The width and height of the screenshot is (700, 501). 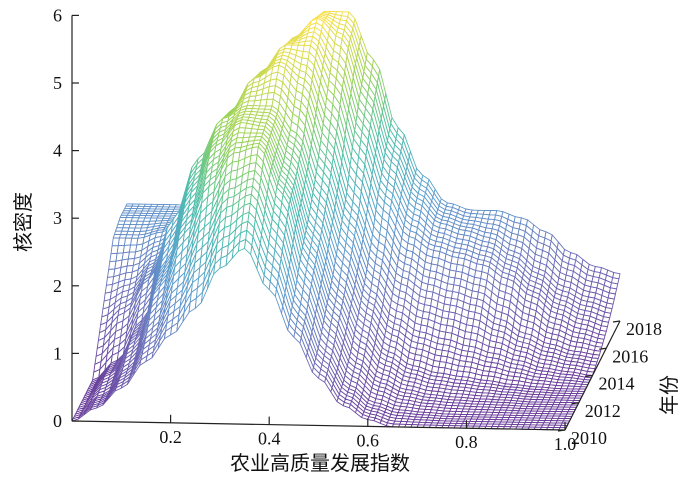 I want to click on x-axis-line, so click(x=318, y=425).